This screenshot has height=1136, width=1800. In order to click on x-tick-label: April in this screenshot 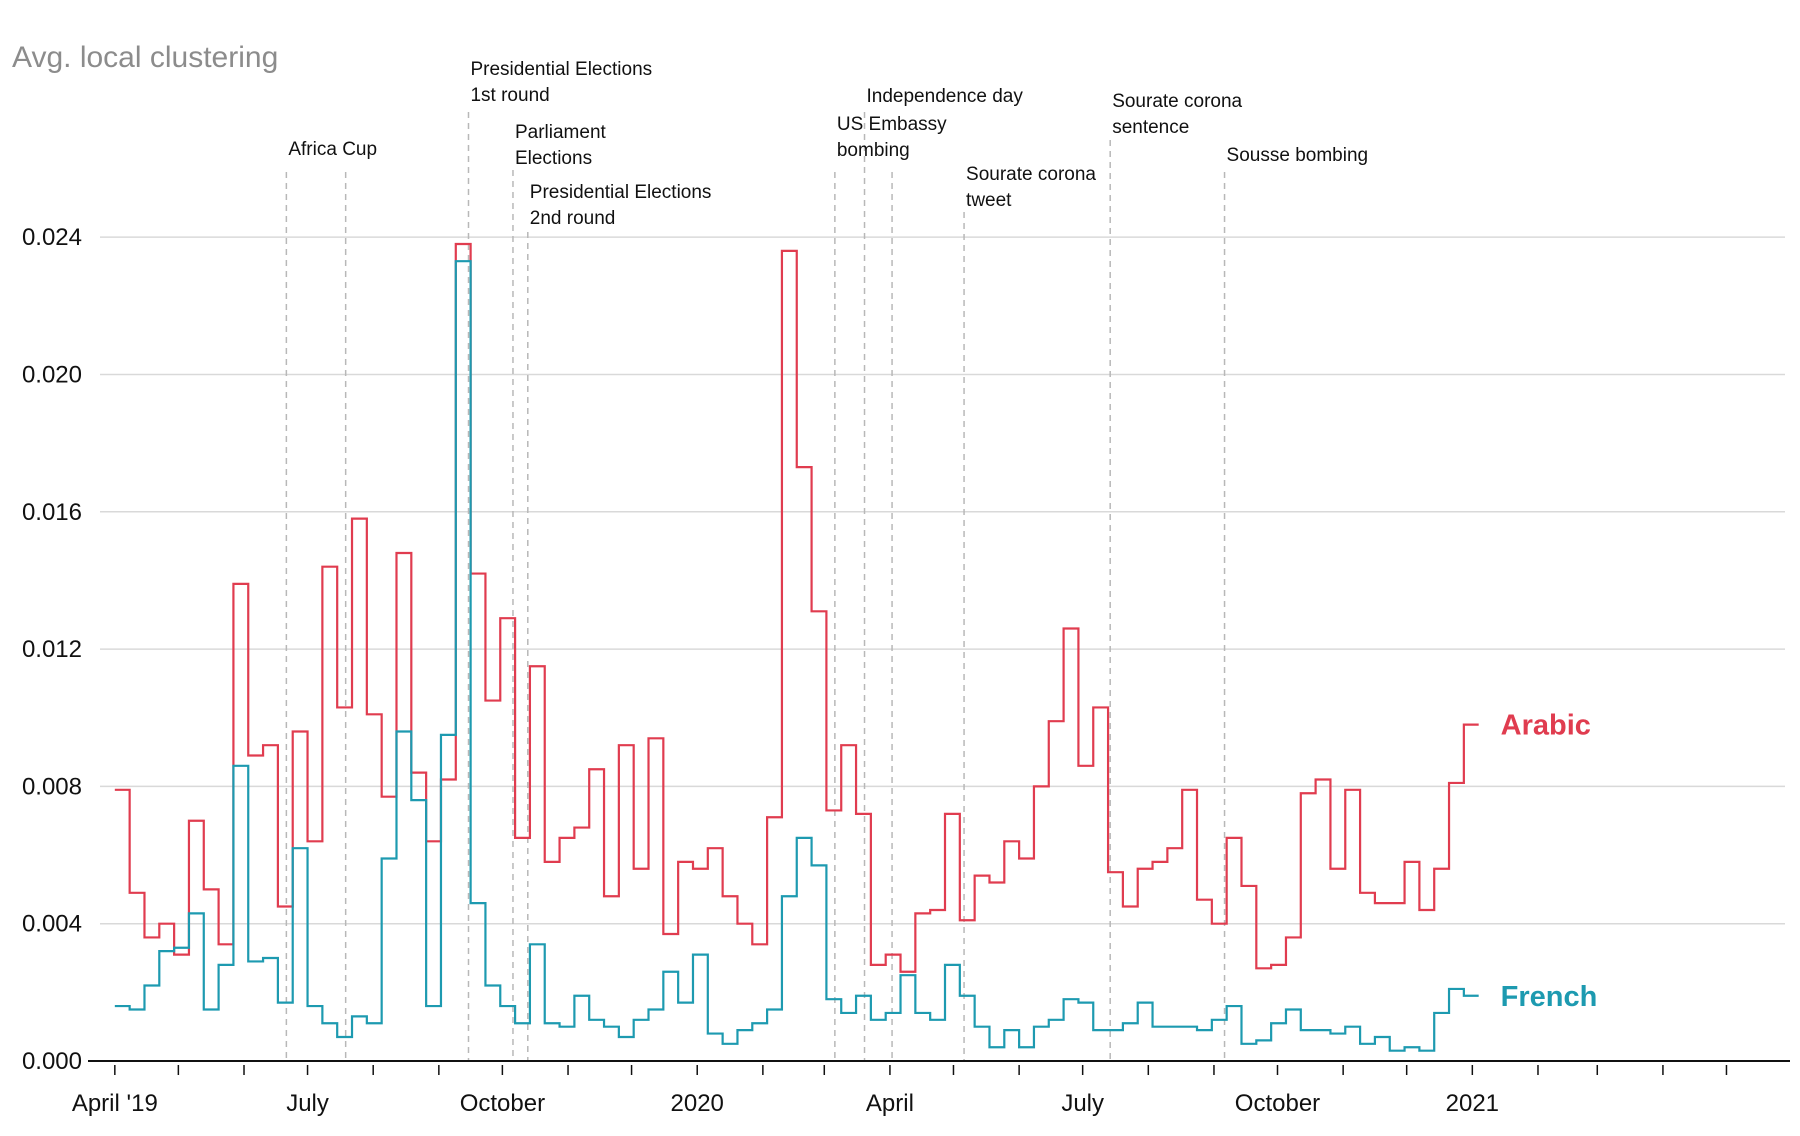, I will do `click(890, 1103)`.